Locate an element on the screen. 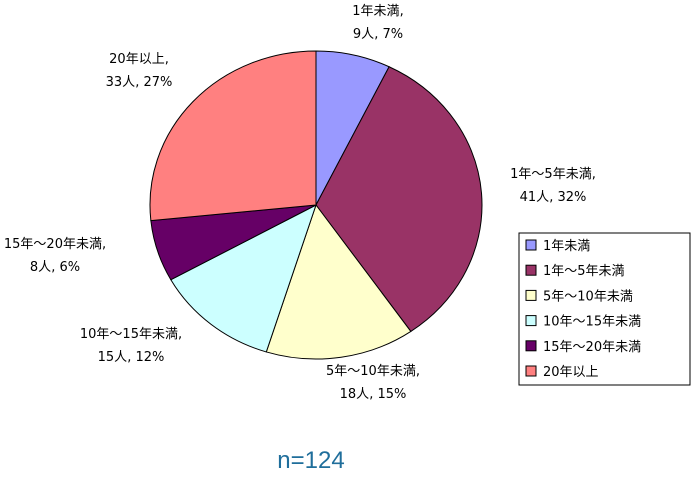 The image size is (698, 487). data-label-percent: 7% is located at coordinates (392, 34).